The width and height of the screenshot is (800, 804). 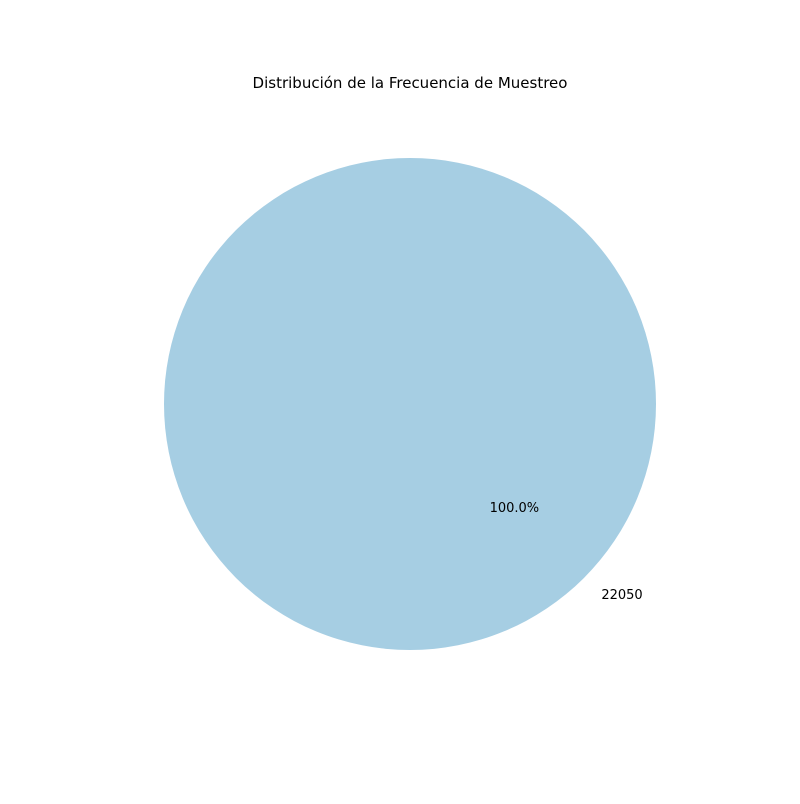 I want to click on slice-category-label: 22050, so click(x=621, y=595).